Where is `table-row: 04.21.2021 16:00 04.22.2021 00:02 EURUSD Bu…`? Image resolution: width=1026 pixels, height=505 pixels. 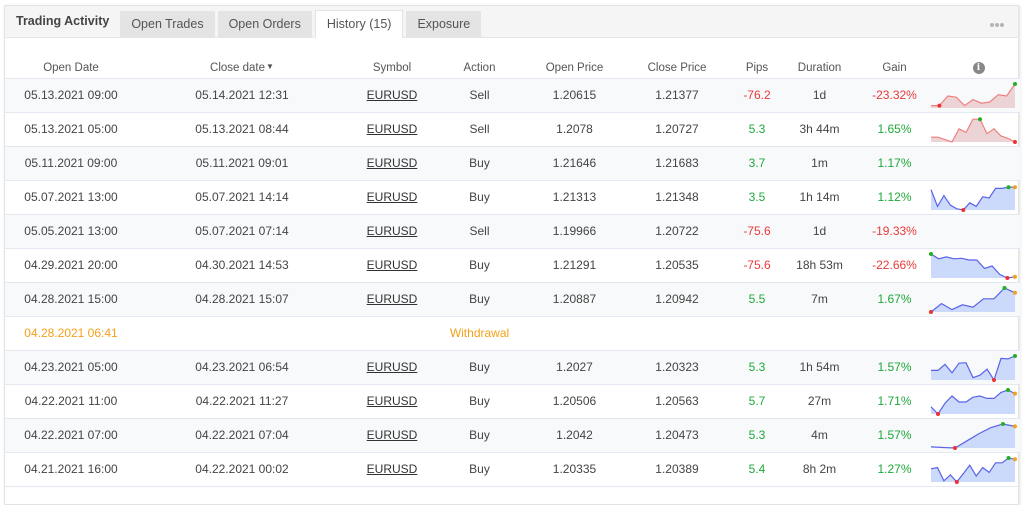
table-row: 04.21.2021 16:00 04.22.2021 00:02 EURUSD Bu… is located at coordinates (512, 469).